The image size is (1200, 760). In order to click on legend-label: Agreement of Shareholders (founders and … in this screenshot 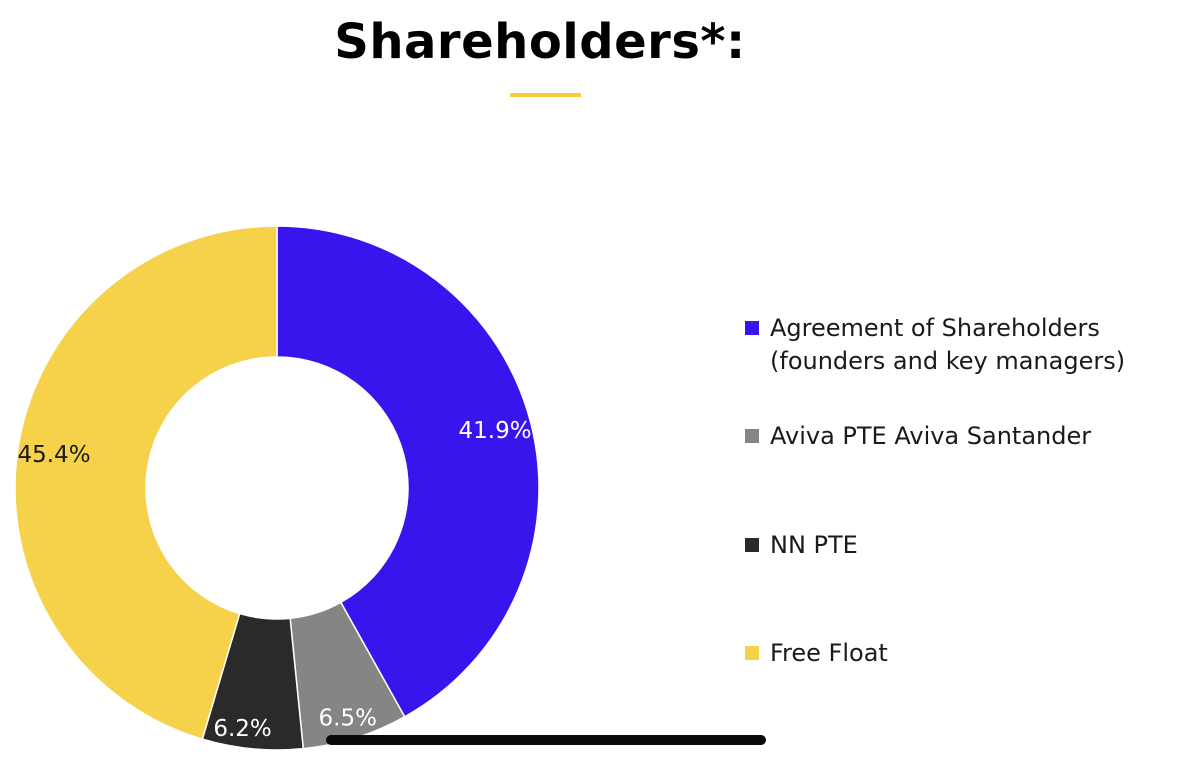, I will do `click(948, 344)`.